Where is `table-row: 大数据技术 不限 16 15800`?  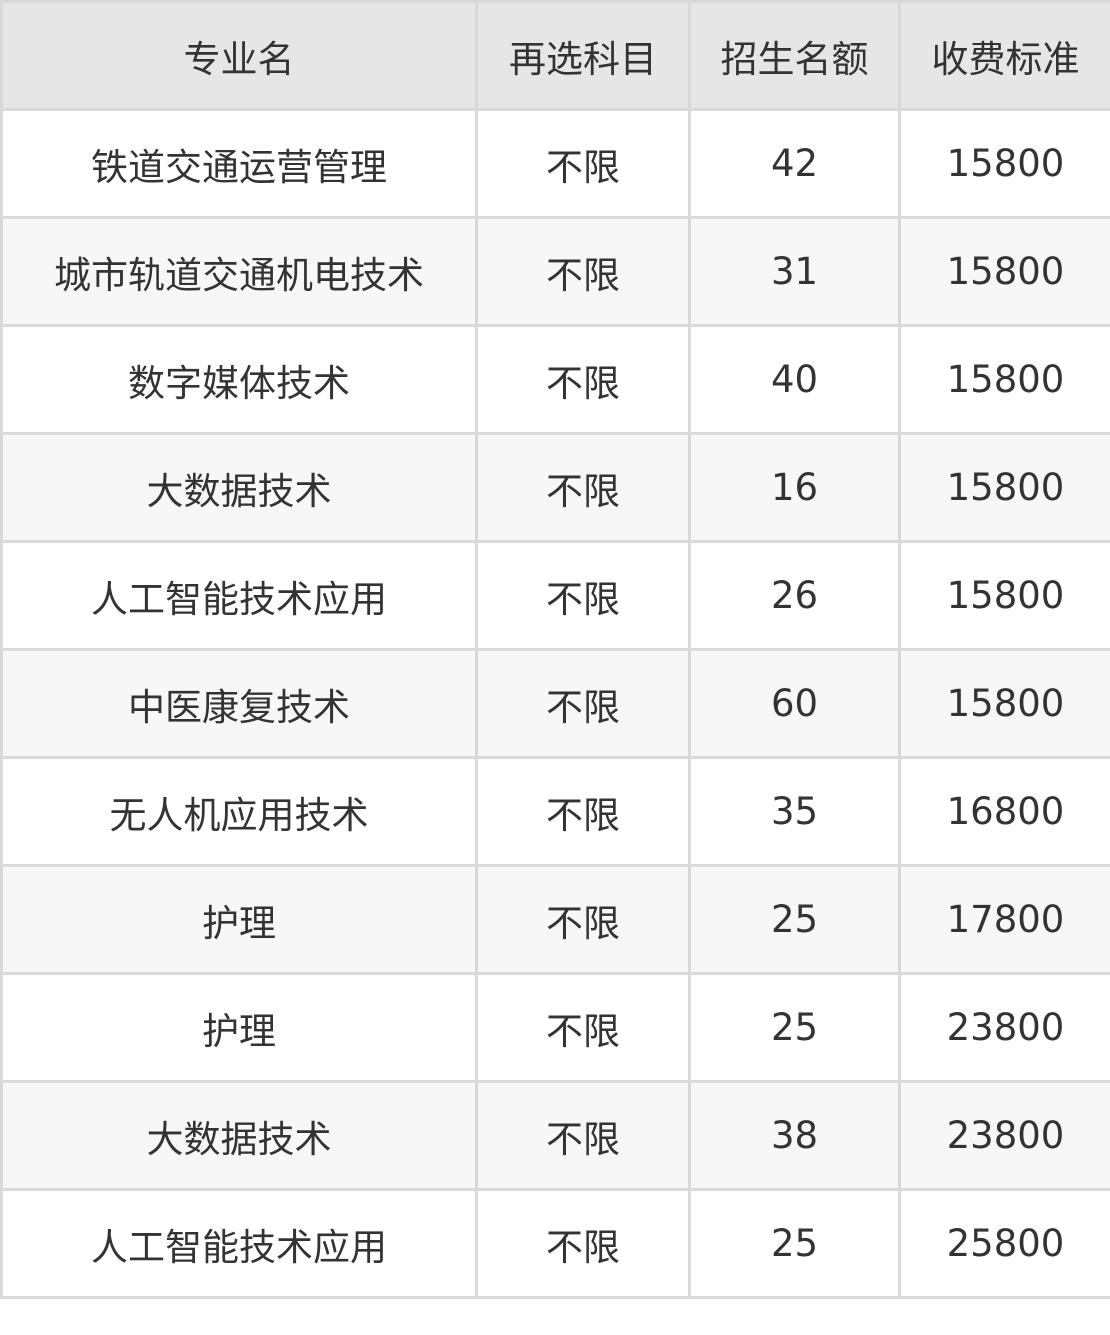
table-row: 大数据技术 不限 16 15800 is located at coordinates (555, 487).